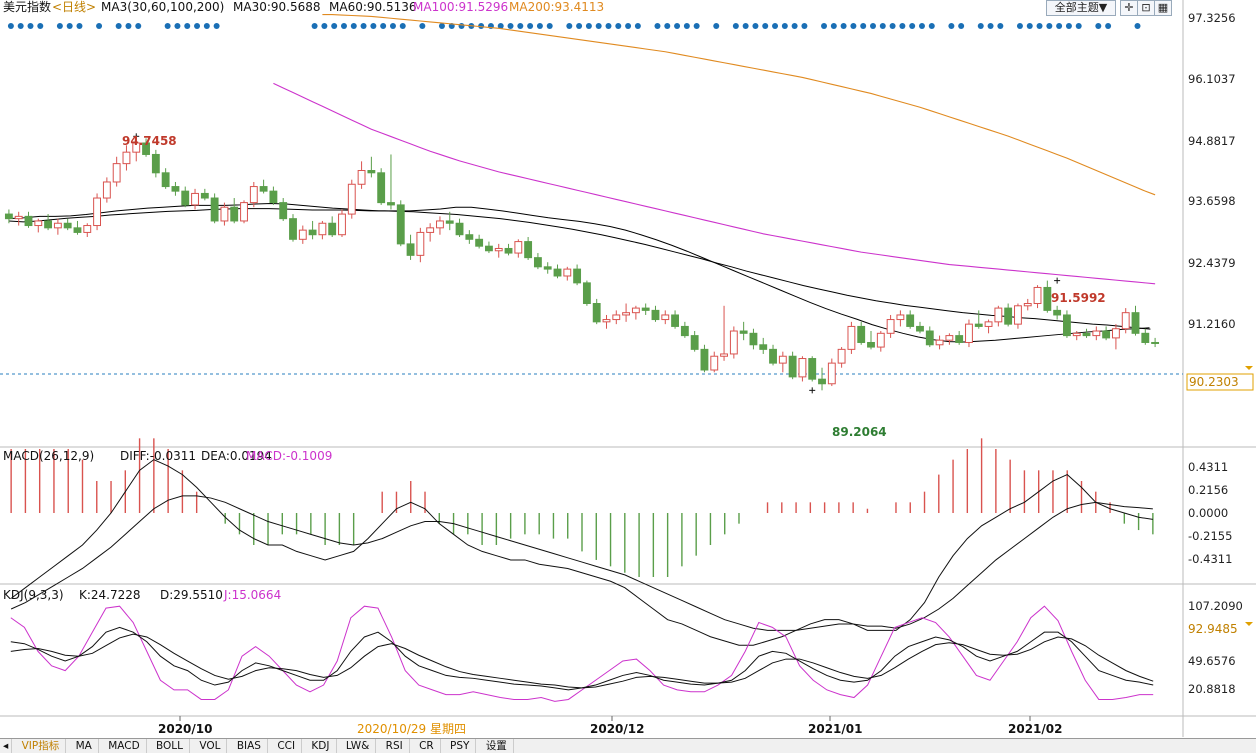 The height and width of the screenshot is (753, 1256). I want to click on tab-cci: CCI, so click(287, 746).